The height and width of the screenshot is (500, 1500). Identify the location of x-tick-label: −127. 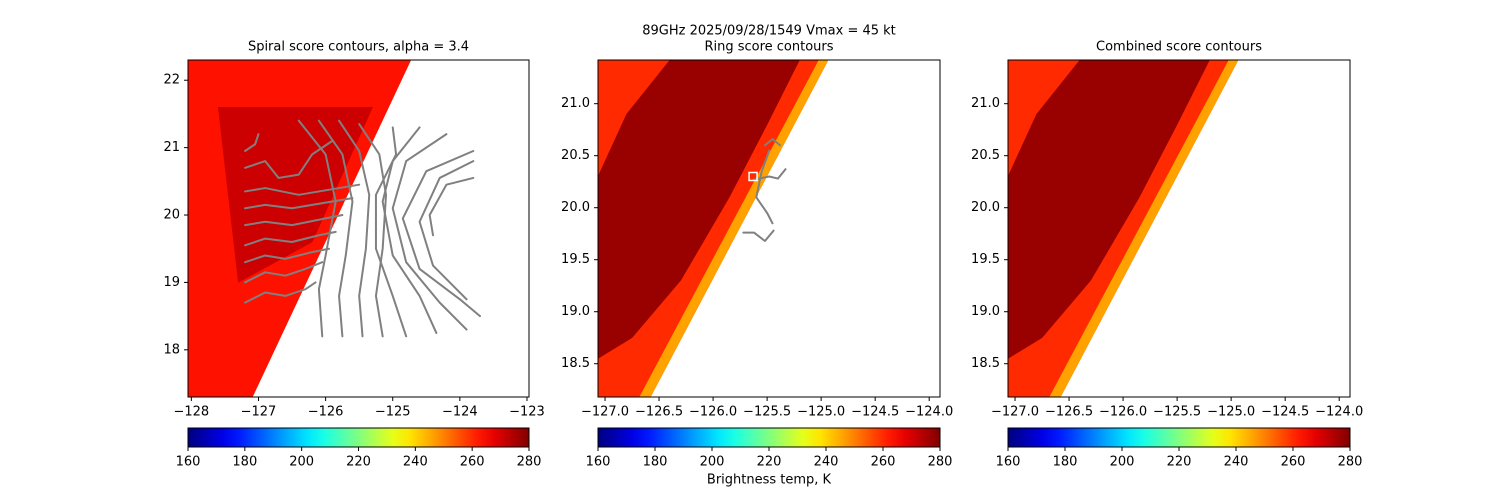
(259, 412).